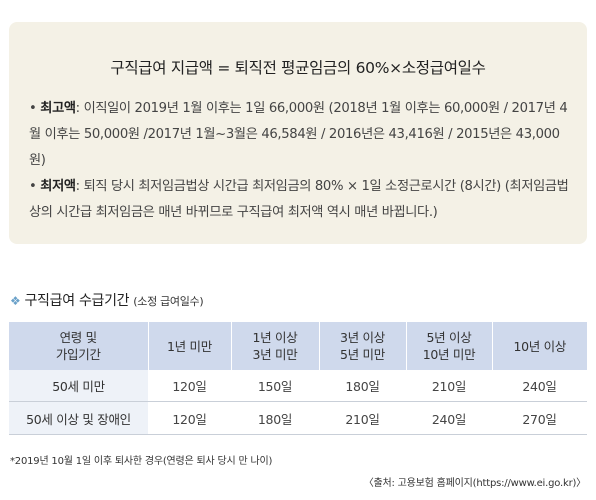 The height and width of the screenshot is (500, 596). I want to click on header-line: 연령 및, so click(78, 337).